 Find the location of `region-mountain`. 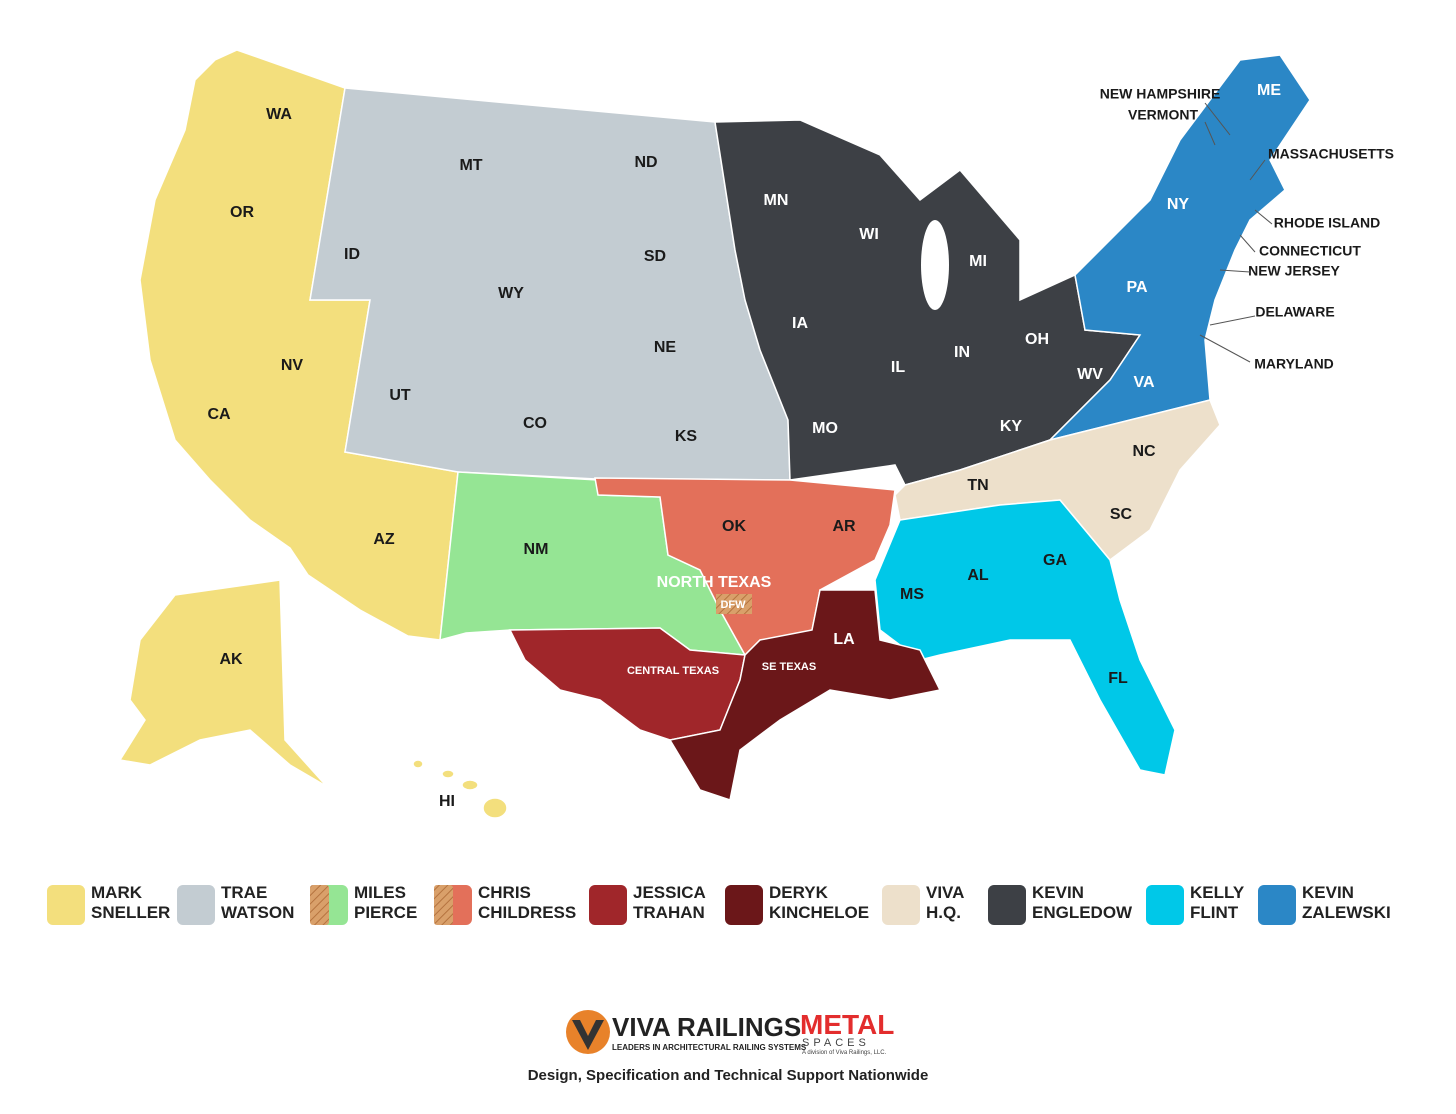

region-mountain is located at coordinates (550, 284).